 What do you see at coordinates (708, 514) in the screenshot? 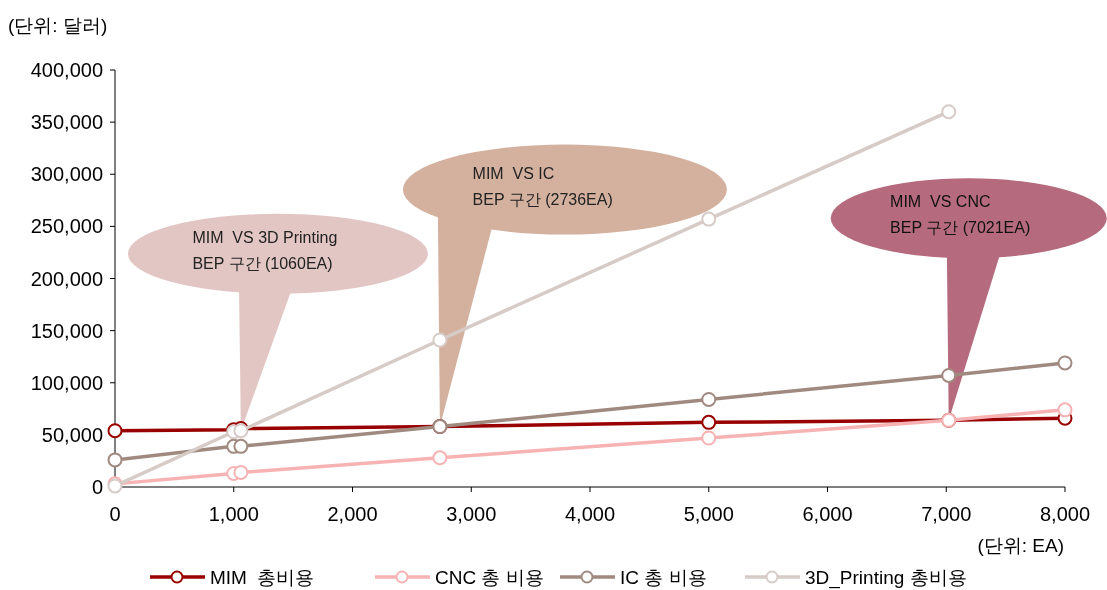
I see `x-tick-label: 5,000` at bounding box center [708, 514].